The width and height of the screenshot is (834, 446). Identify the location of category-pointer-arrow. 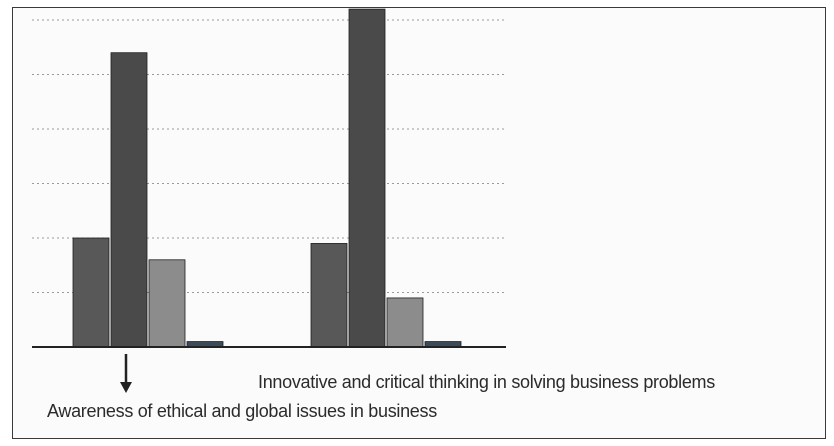
(126, 373).